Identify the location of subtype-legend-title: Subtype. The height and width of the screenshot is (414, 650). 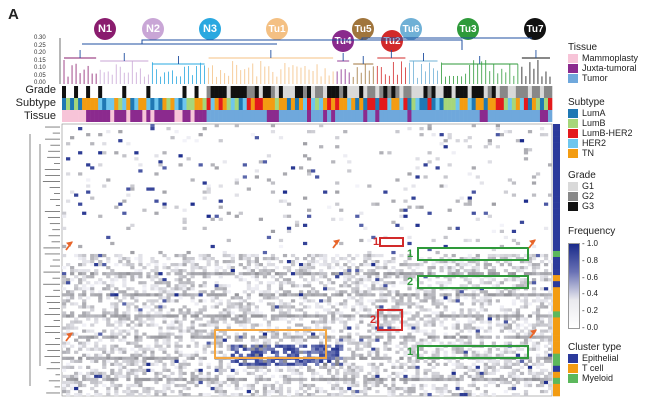
(586, 102).